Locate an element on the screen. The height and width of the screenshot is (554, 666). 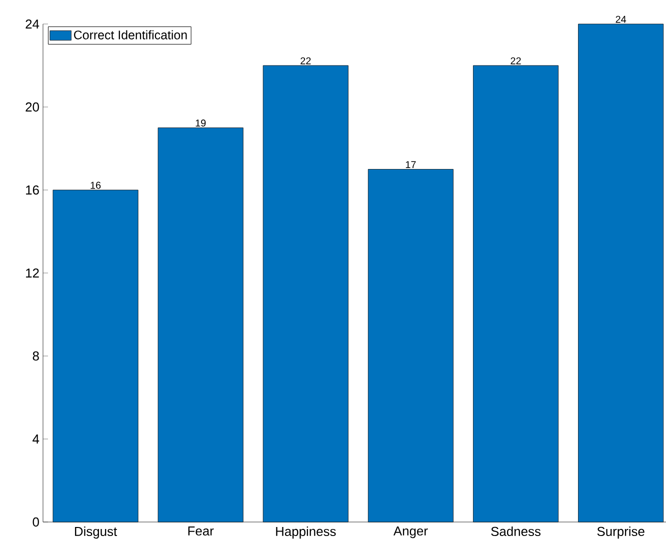
data-label: 19 is located at coordinates (201, 123).